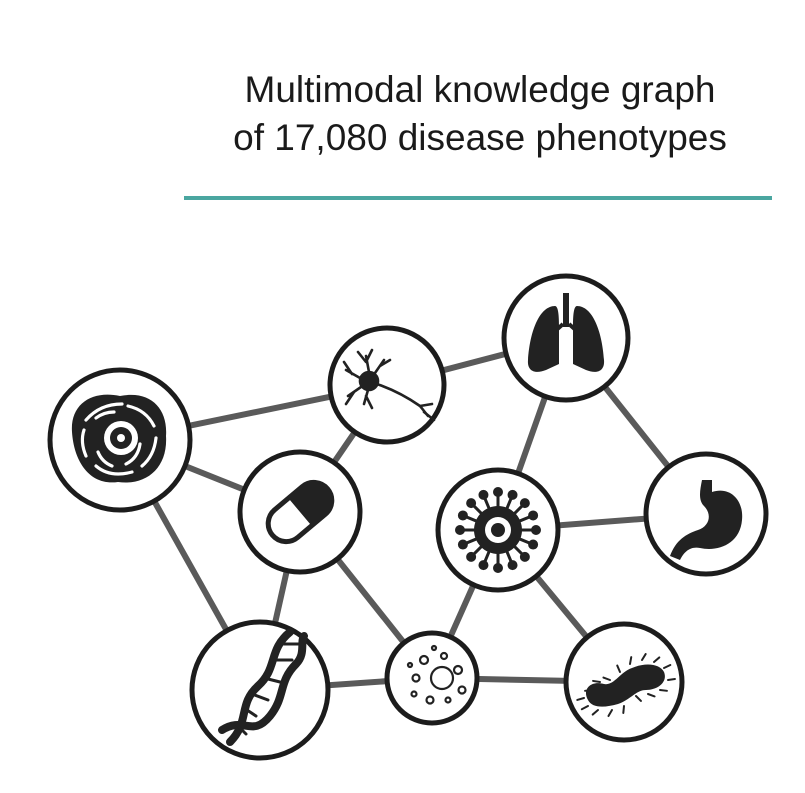  Describe the element at coordinates (263, 687) in the screenshot. I see `dna-helix-icon` at that location.